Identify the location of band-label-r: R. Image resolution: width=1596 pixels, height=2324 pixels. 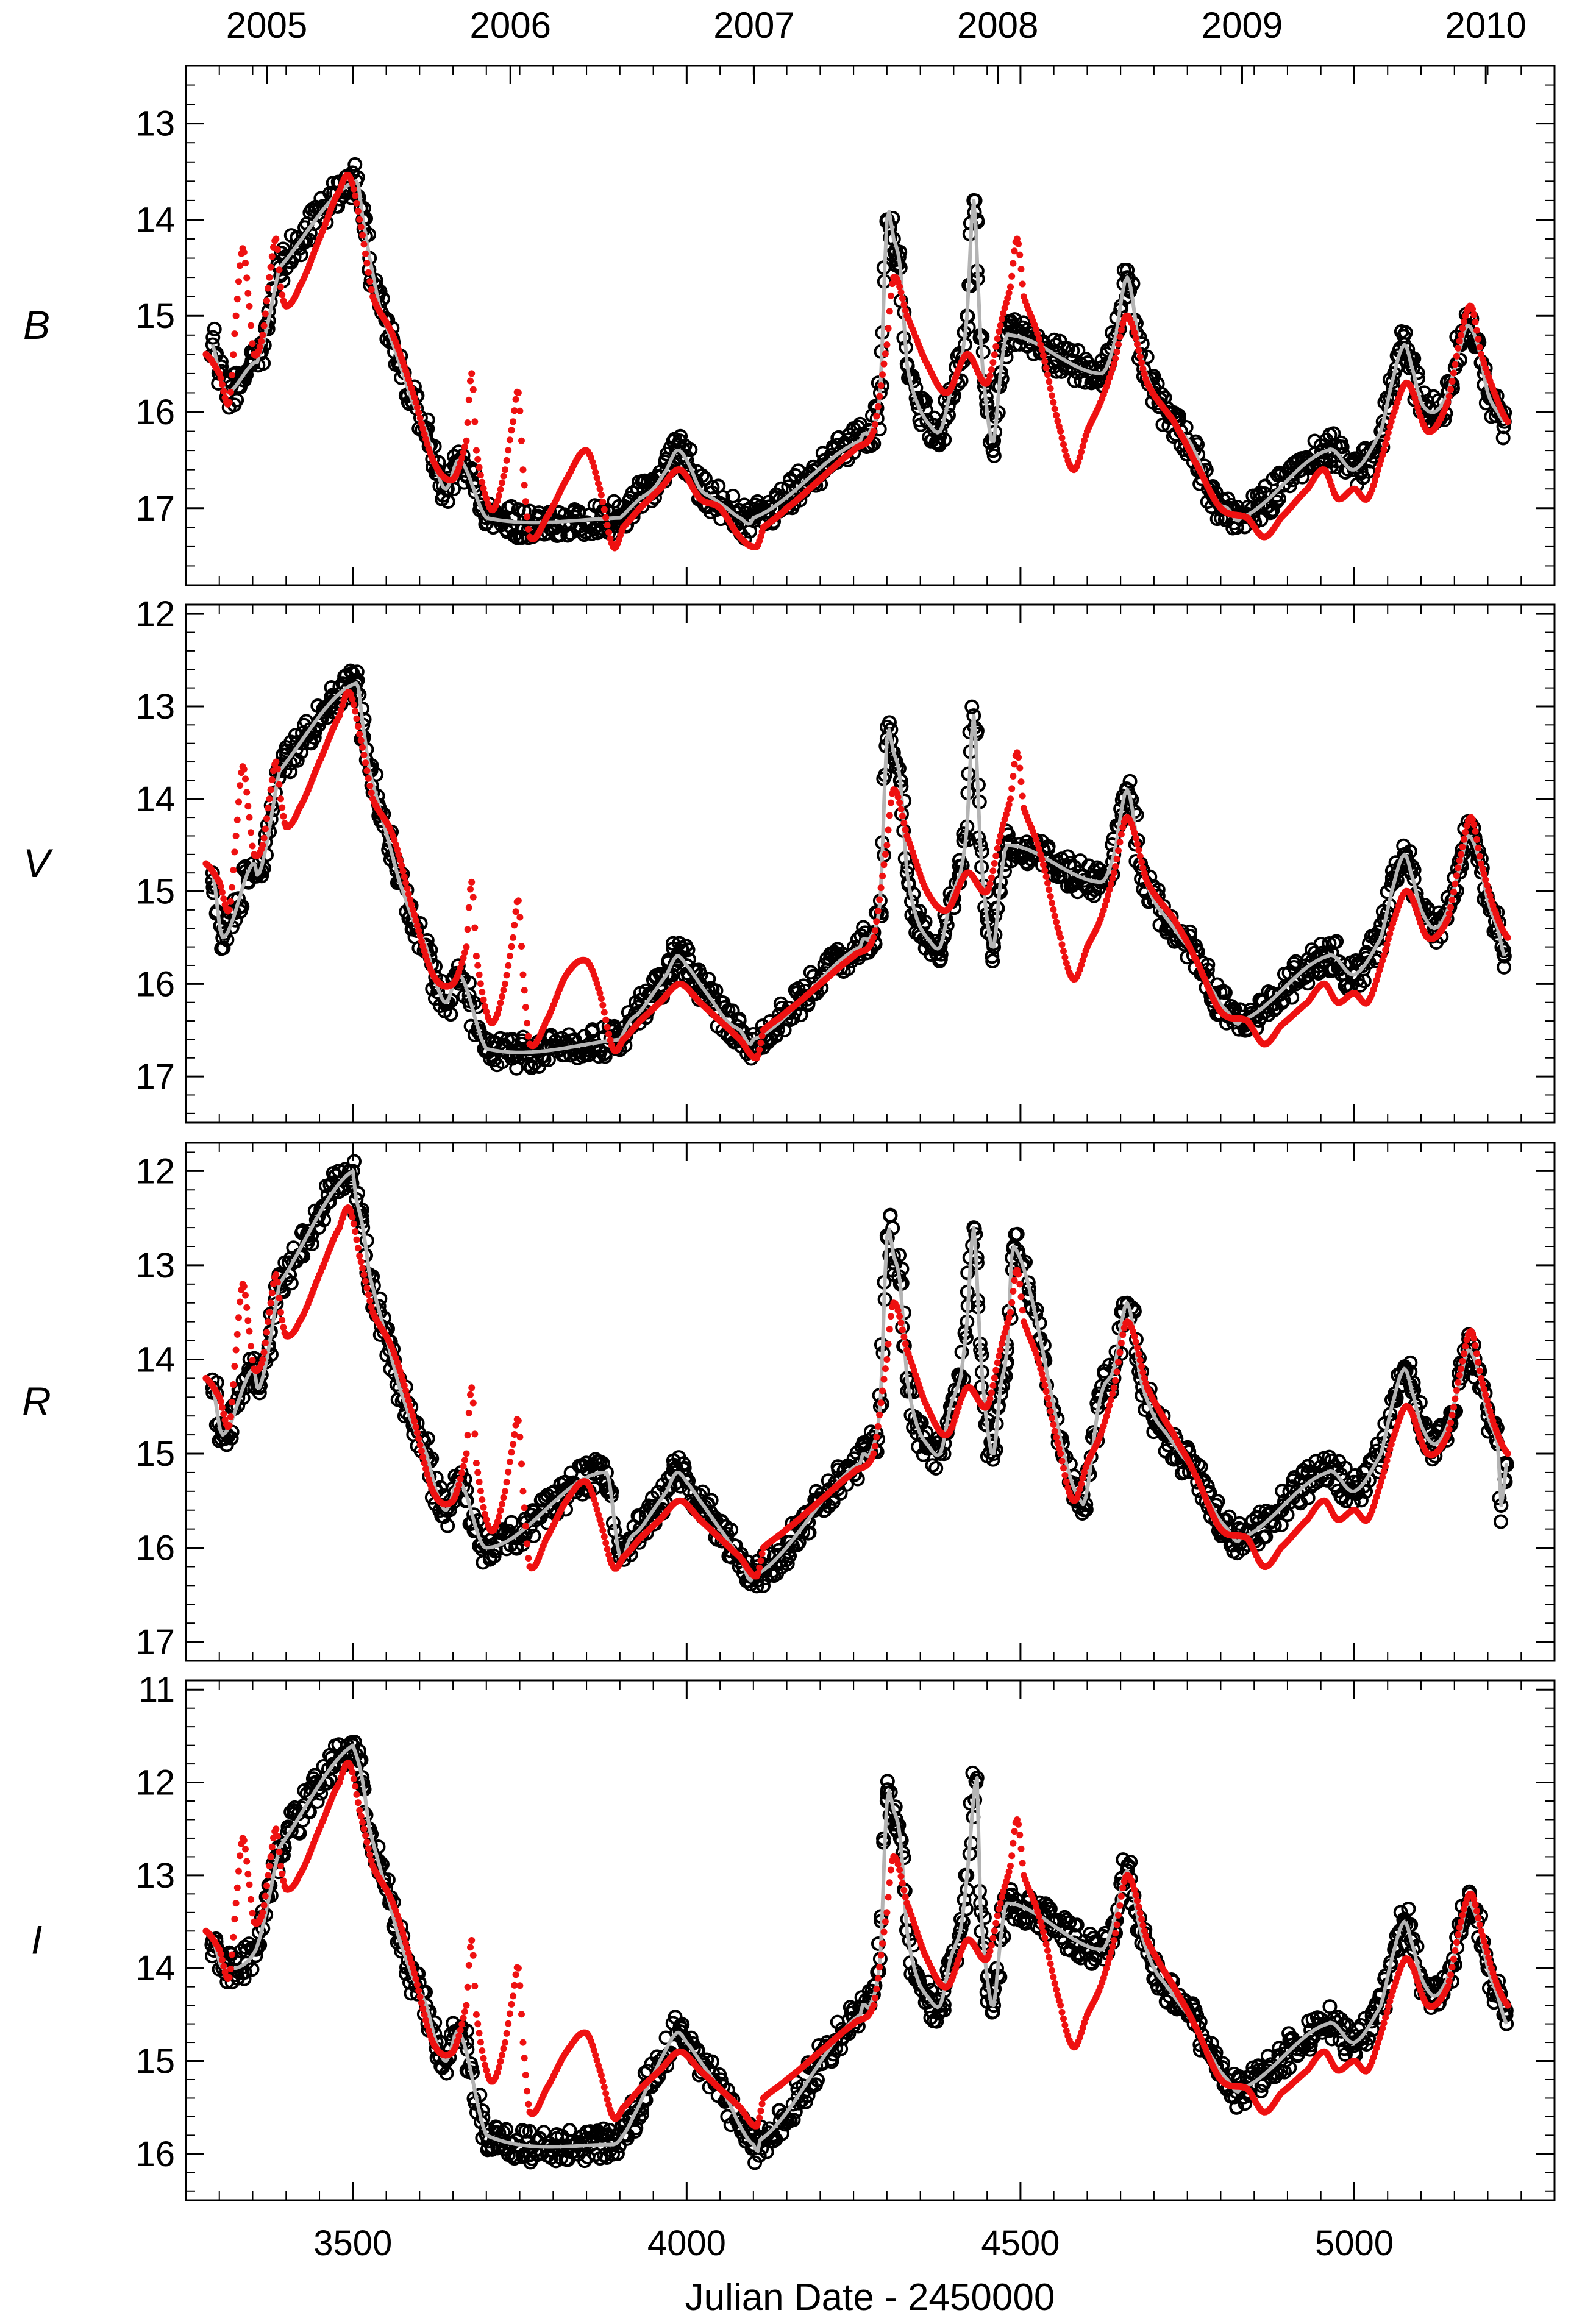
(36, 1401).